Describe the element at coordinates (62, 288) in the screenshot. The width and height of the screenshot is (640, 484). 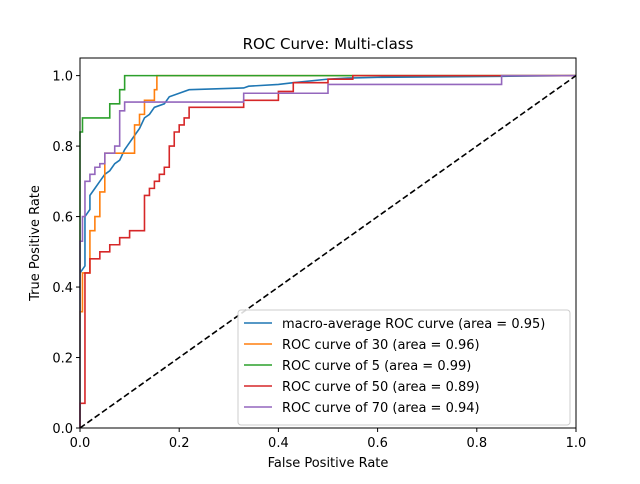
I see `y-tick-label: 0.4` at that location.